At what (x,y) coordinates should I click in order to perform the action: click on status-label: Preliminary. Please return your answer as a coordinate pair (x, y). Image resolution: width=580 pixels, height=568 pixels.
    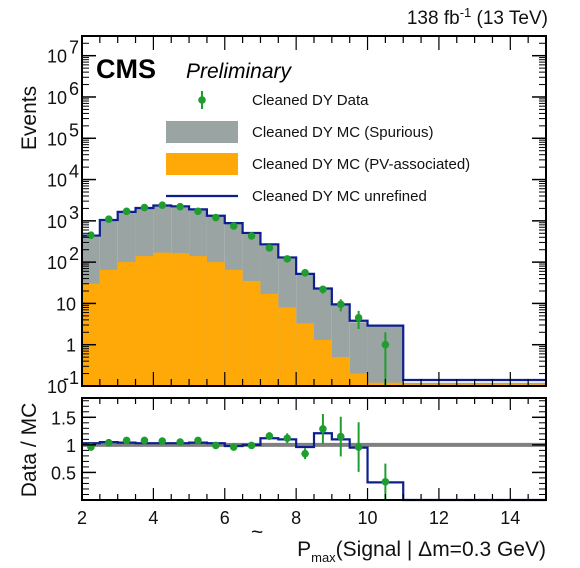
    Looking at the image, I should click on (239, 71).